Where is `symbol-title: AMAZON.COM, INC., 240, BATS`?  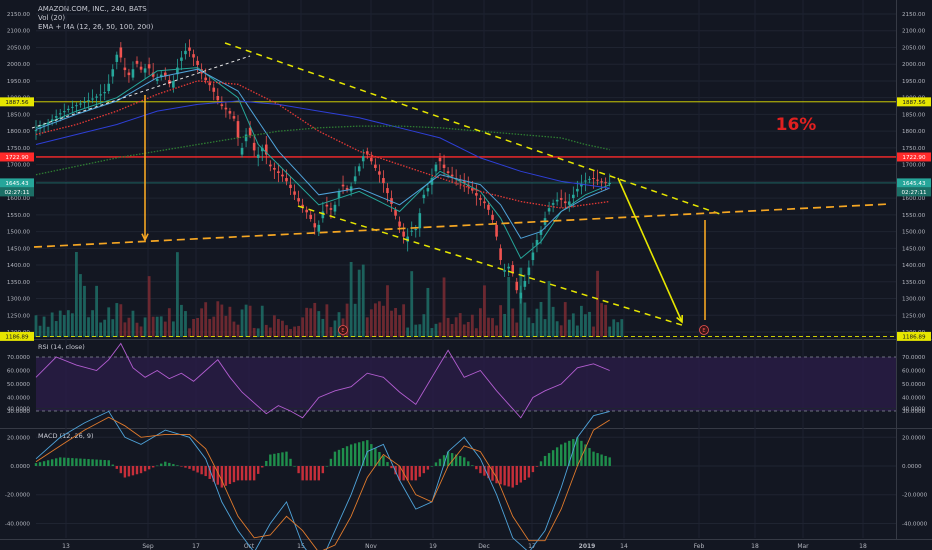 symbol-title: AMAZON.COM, INC., 240, BATS is located at coordinates (92, 9).